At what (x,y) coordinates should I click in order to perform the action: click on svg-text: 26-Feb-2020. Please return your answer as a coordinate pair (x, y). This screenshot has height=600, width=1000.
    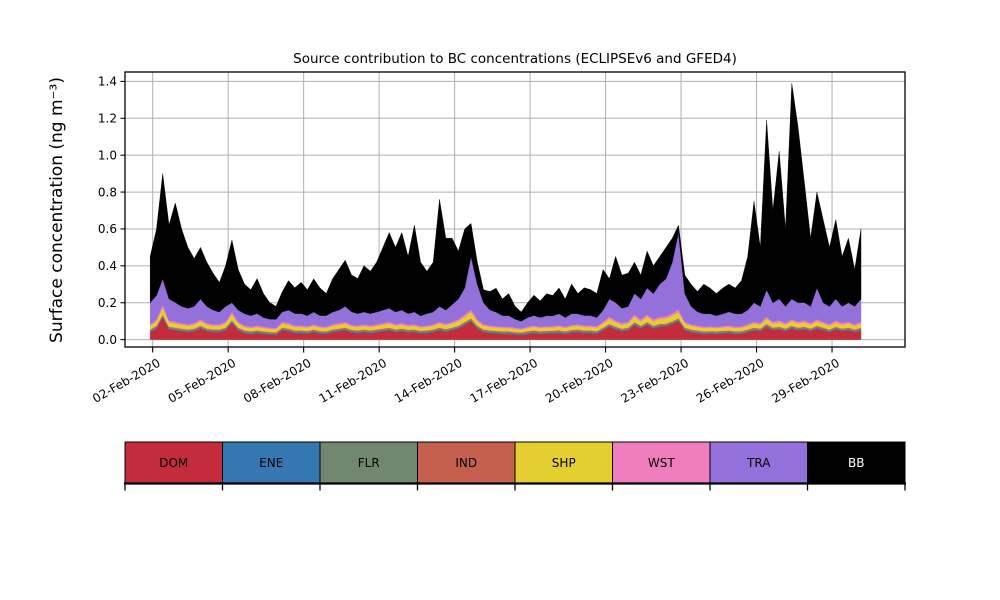
    Looking at the image, I should click on (730, 381).